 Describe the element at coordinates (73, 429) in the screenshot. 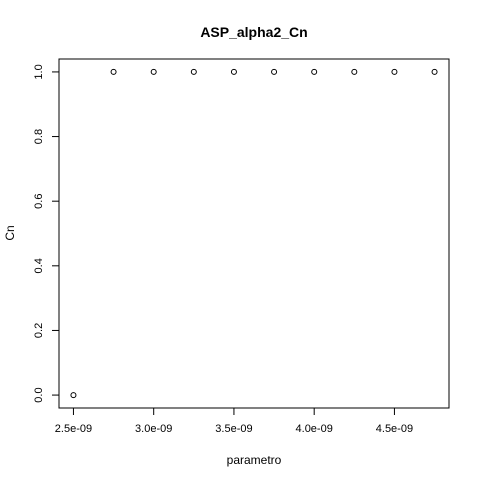

I see `x-tick-label: 2.5e-09` at that location.